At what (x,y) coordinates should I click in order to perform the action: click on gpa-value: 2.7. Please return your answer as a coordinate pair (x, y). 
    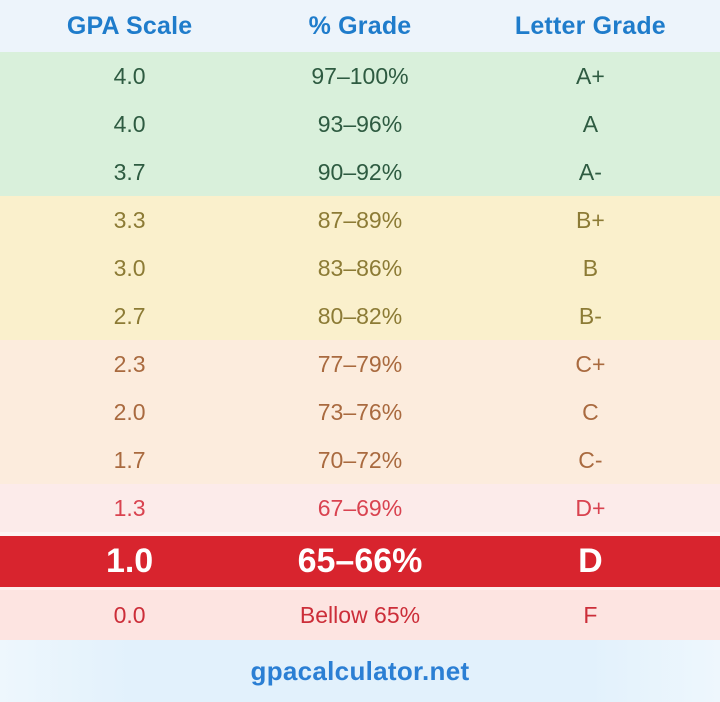
    Looking at the image, I should click on (129, 315).